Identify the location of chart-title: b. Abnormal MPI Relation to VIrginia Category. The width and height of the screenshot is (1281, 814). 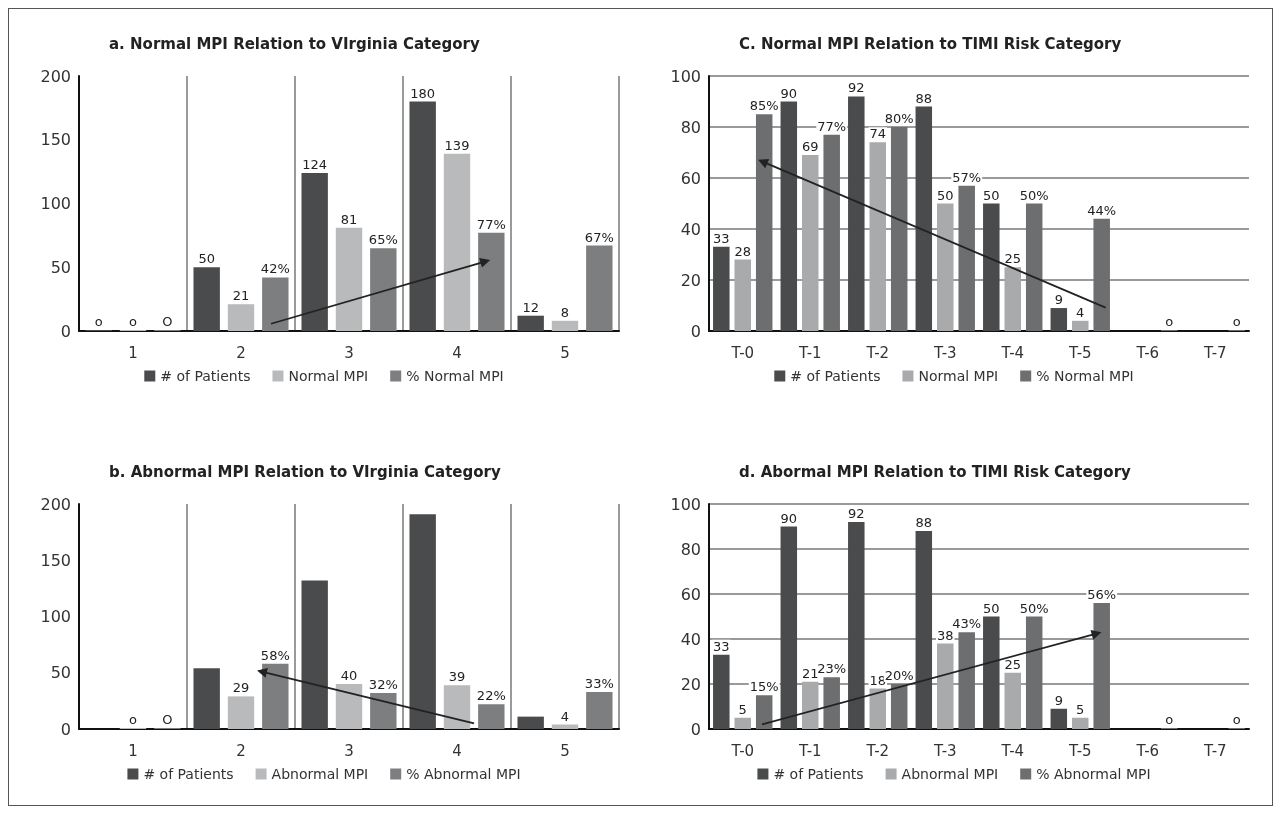
(305, 471).